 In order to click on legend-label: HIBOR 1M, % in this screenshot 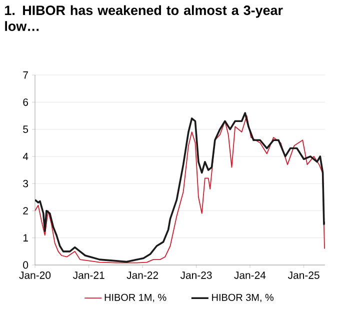, I will do `click(135, 298)`.